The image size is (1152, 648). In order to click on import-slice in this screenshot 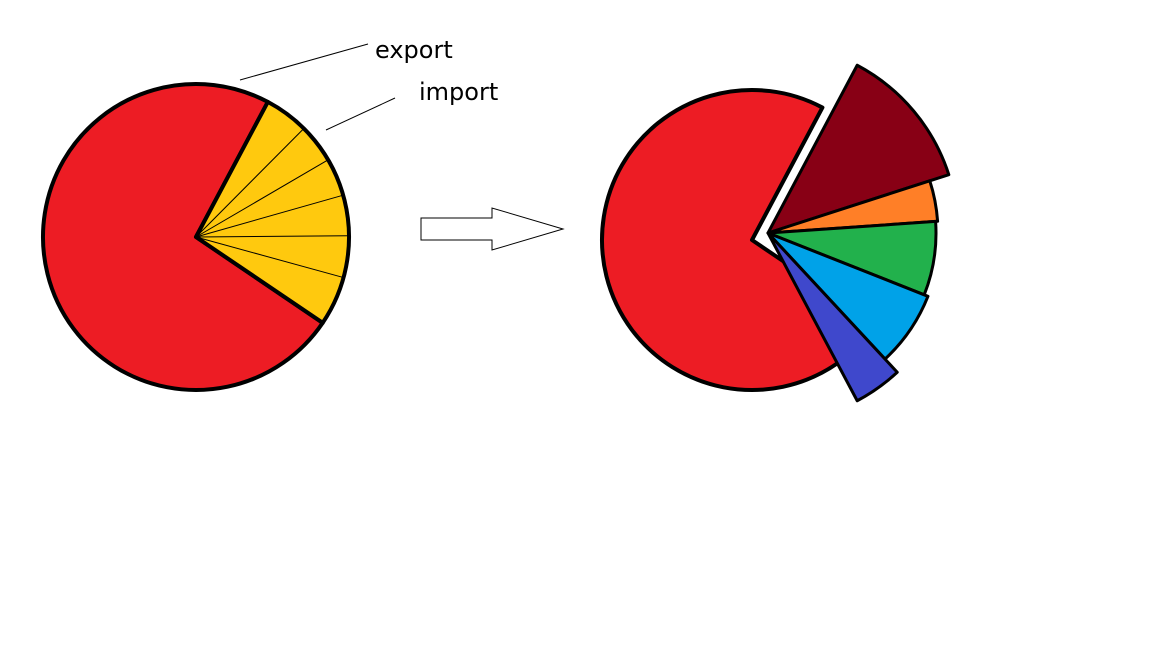, I will do `click(272, 212)`.